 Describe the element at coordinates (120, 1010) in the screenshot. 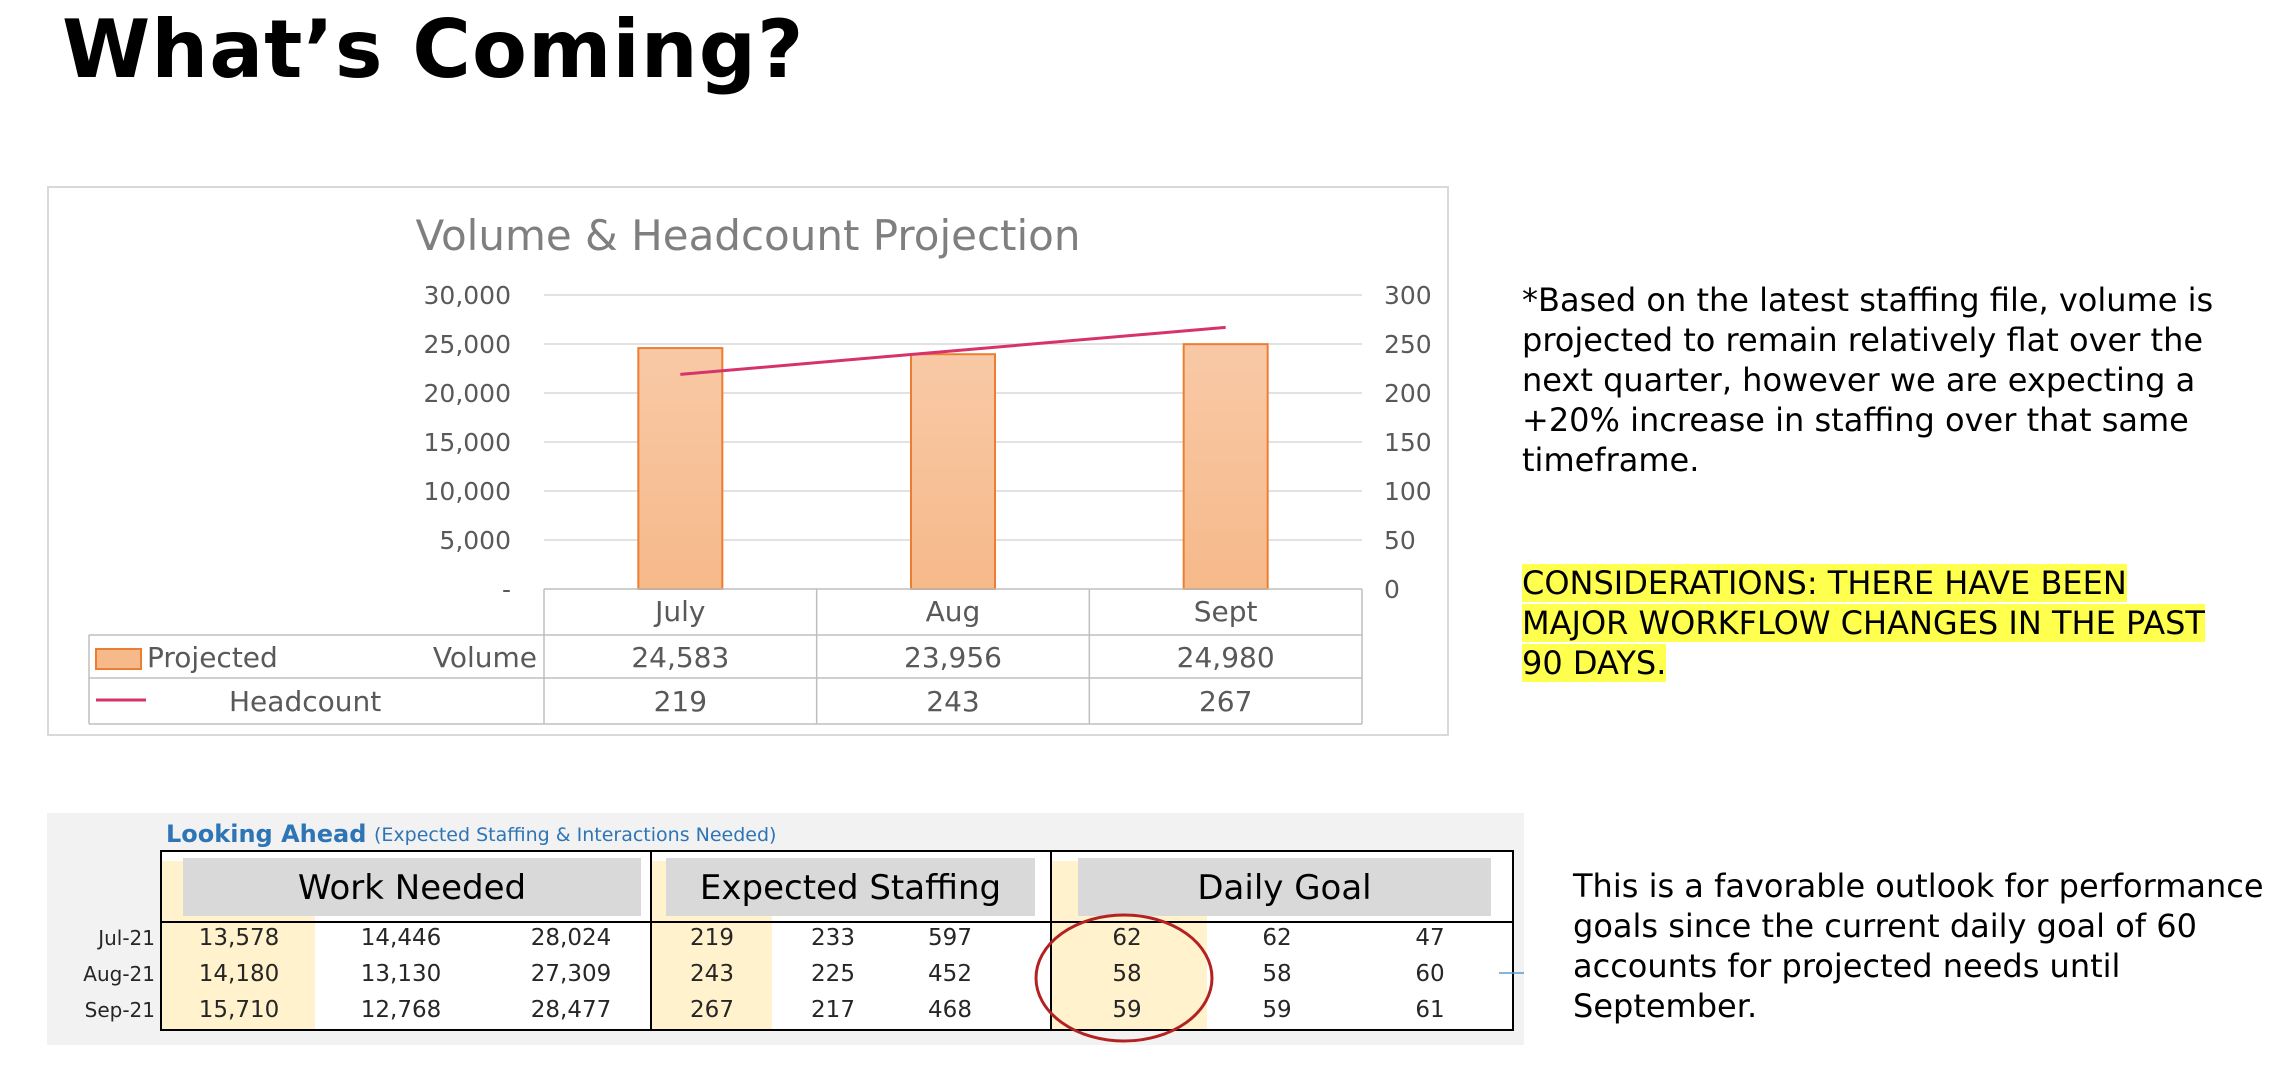

I see `row-label: Sep-21` at that location.